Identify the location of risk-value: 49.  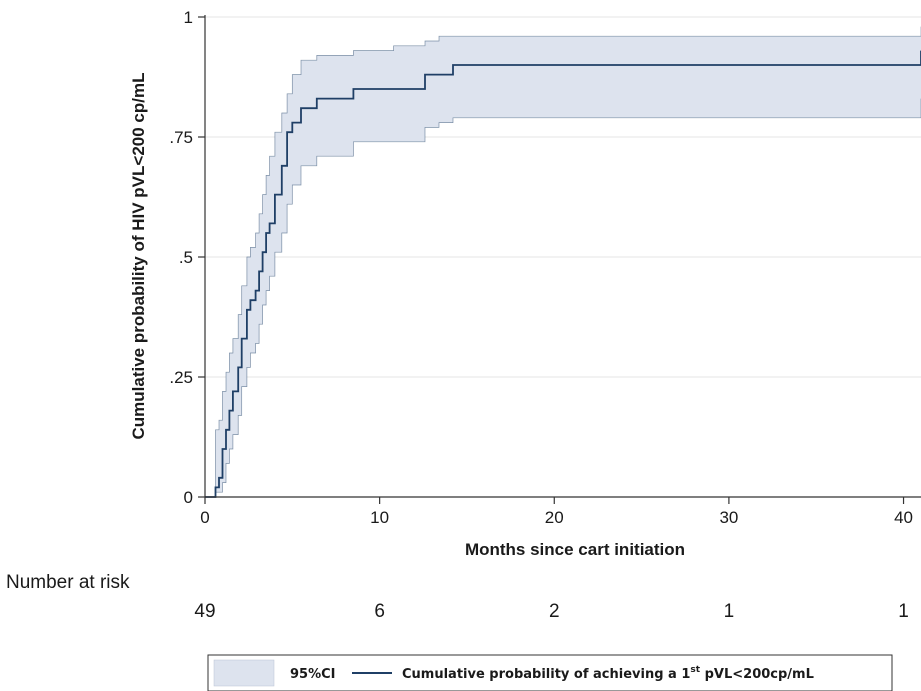
(204, 611).